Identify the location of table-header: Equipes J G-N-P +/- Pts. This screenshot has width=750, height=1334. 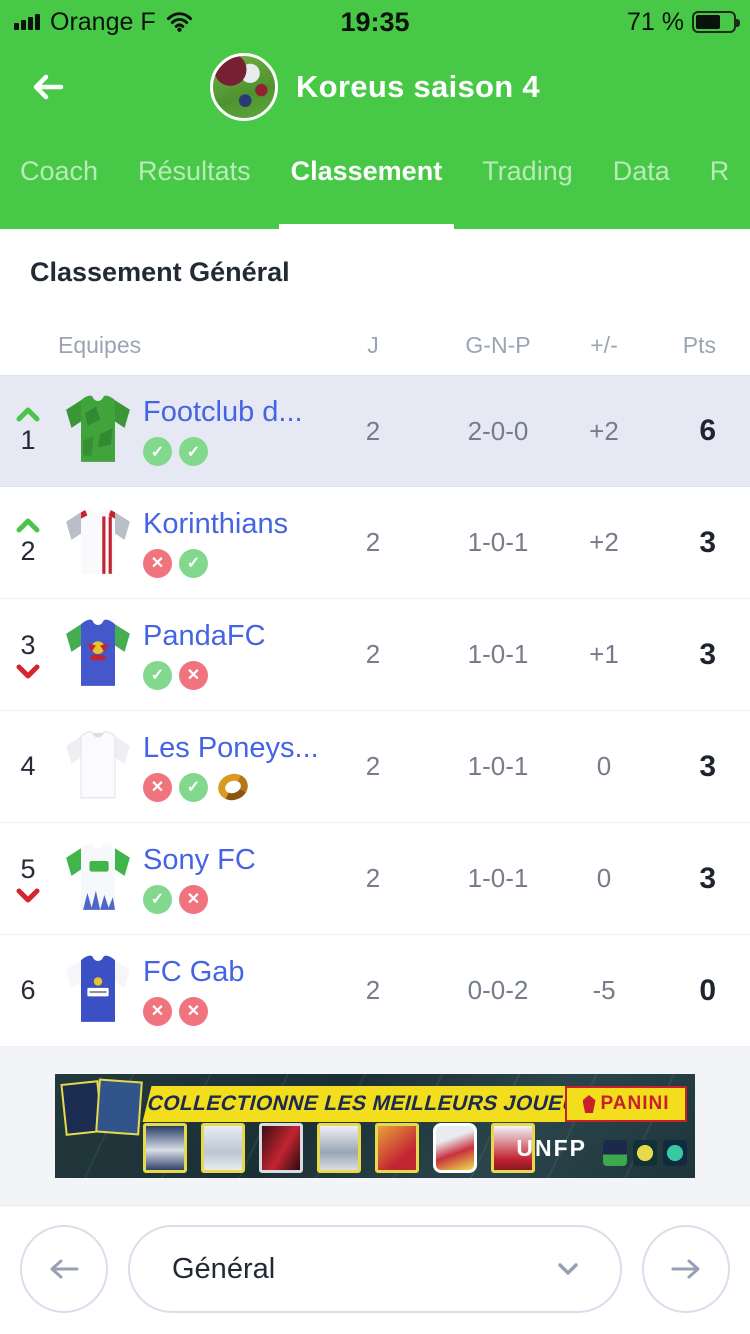
(375, 333).